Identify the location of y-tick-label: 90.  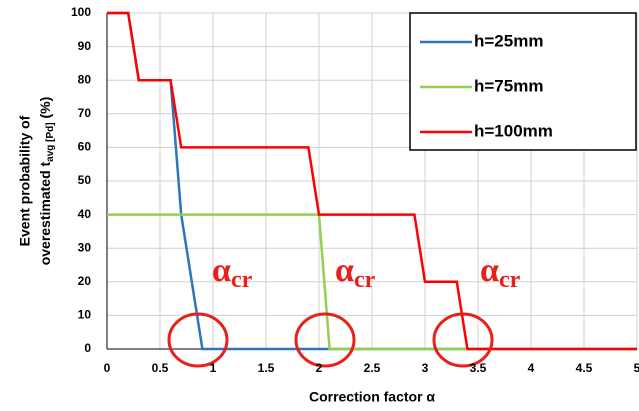
(85, 46).